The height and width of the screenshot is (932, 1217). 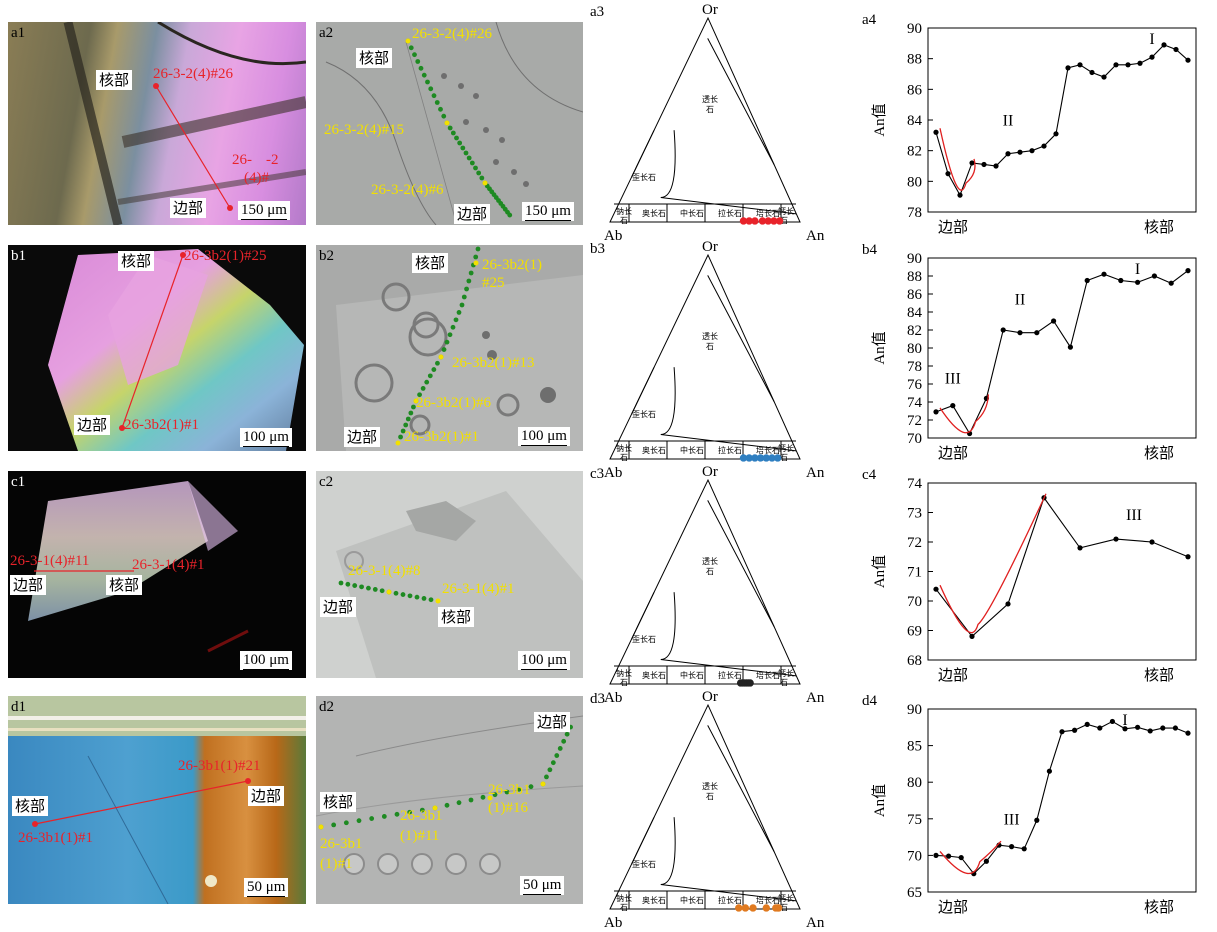 I want to click on apex-an-label: An, so click(x=815, y=921).